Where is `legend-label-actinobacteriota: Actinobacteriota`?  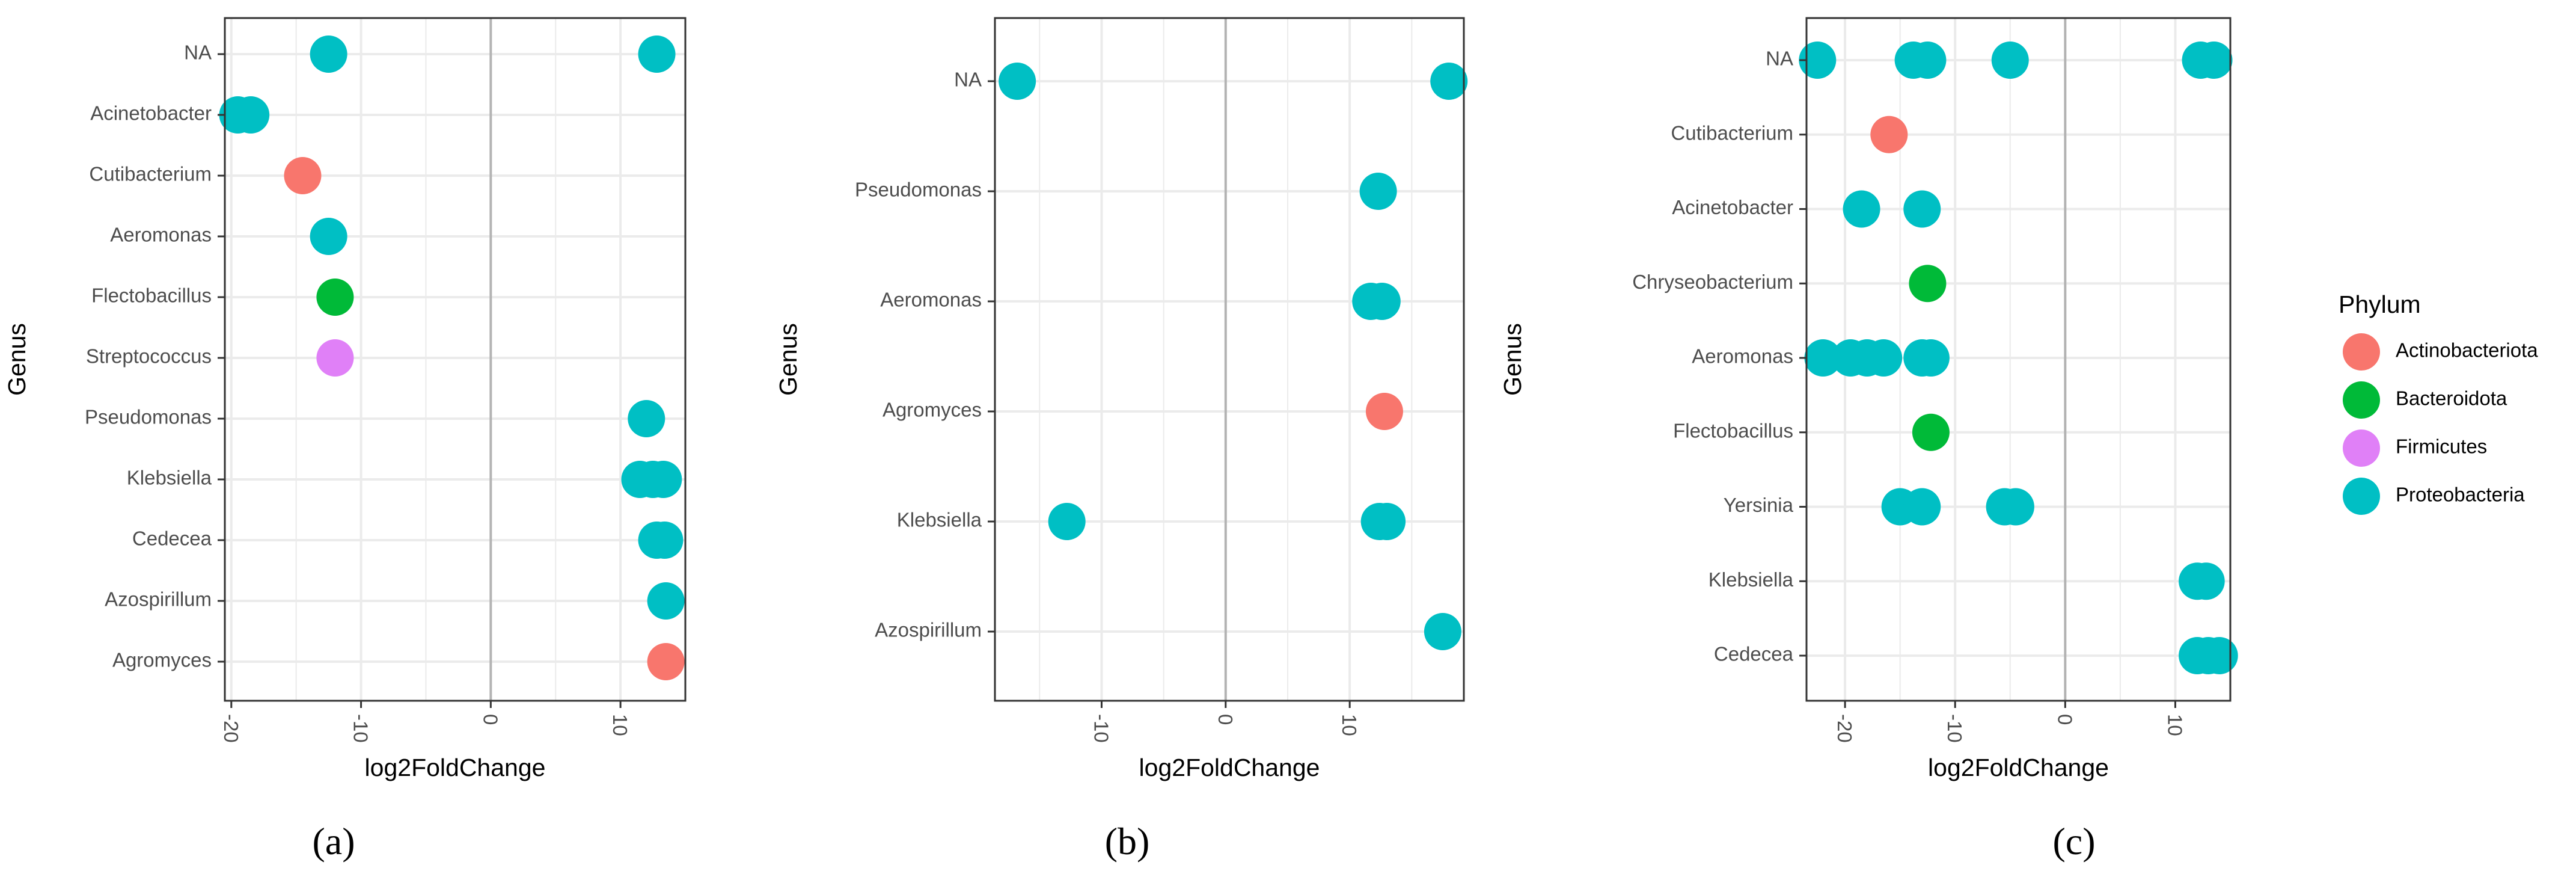 legend-label-actinobacteriota: Actinobacteriota is located at coordinates (2467, 351).